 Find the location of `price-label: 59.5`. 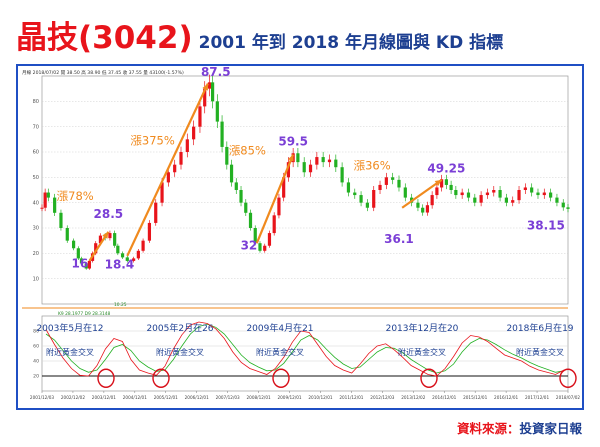

price-label: 59.5 is located at coordinates (293, 142).